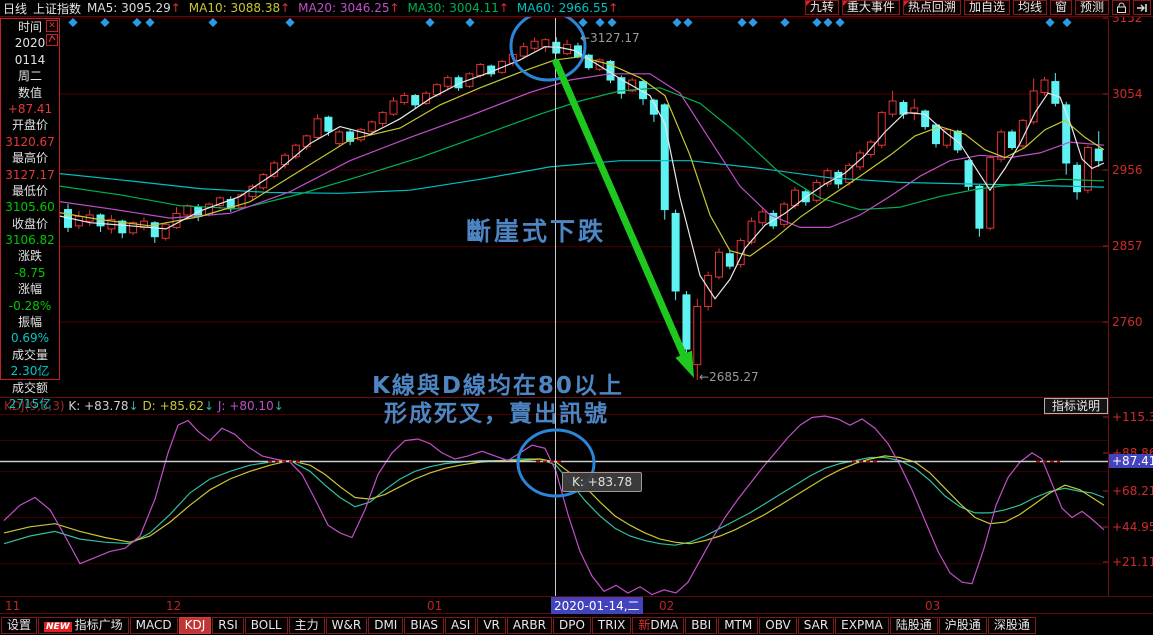  Describe the element at coordinates (57, 8) in the screenshot. I see `symbol-label: 上证指数` at that location.